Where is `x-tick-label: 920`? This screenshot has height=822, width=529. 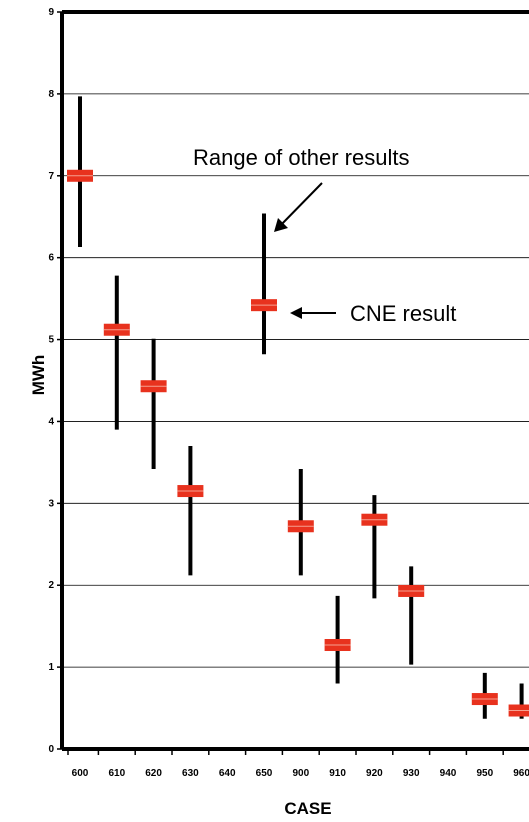 x-tick-label: 920 is located at coordinates (374, 773).